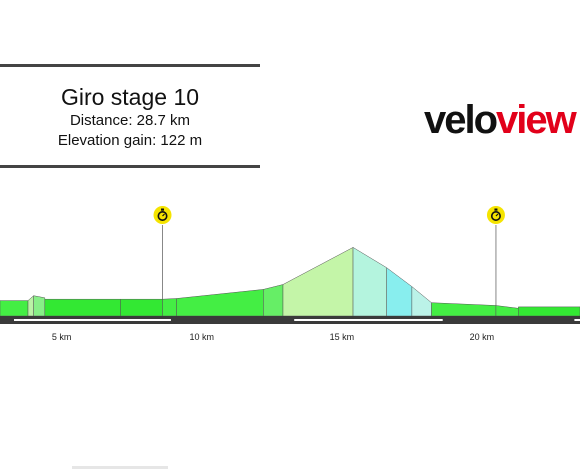  What do you see at coordinates (482, 337) in the screenshot?
I see `x-tick-label-4: 20 km` at bounding box center [482, 337].